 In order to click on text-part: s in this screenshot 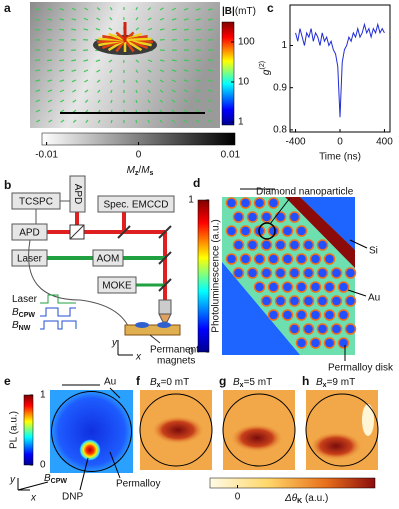, I will do `click(152, 173)`.